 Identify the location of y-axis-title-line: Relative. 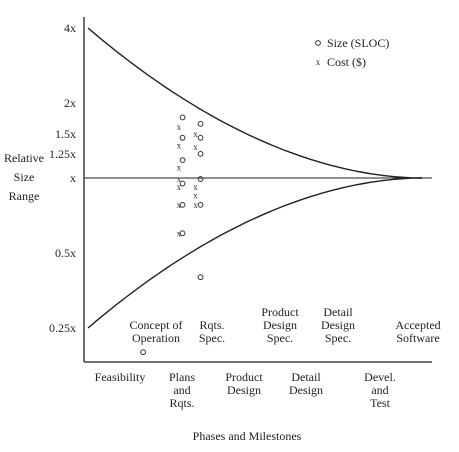
(24, 158).